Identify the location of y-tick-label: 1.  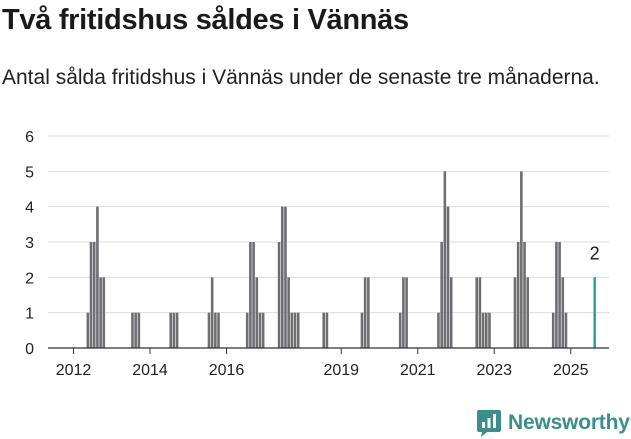
(29, 314).